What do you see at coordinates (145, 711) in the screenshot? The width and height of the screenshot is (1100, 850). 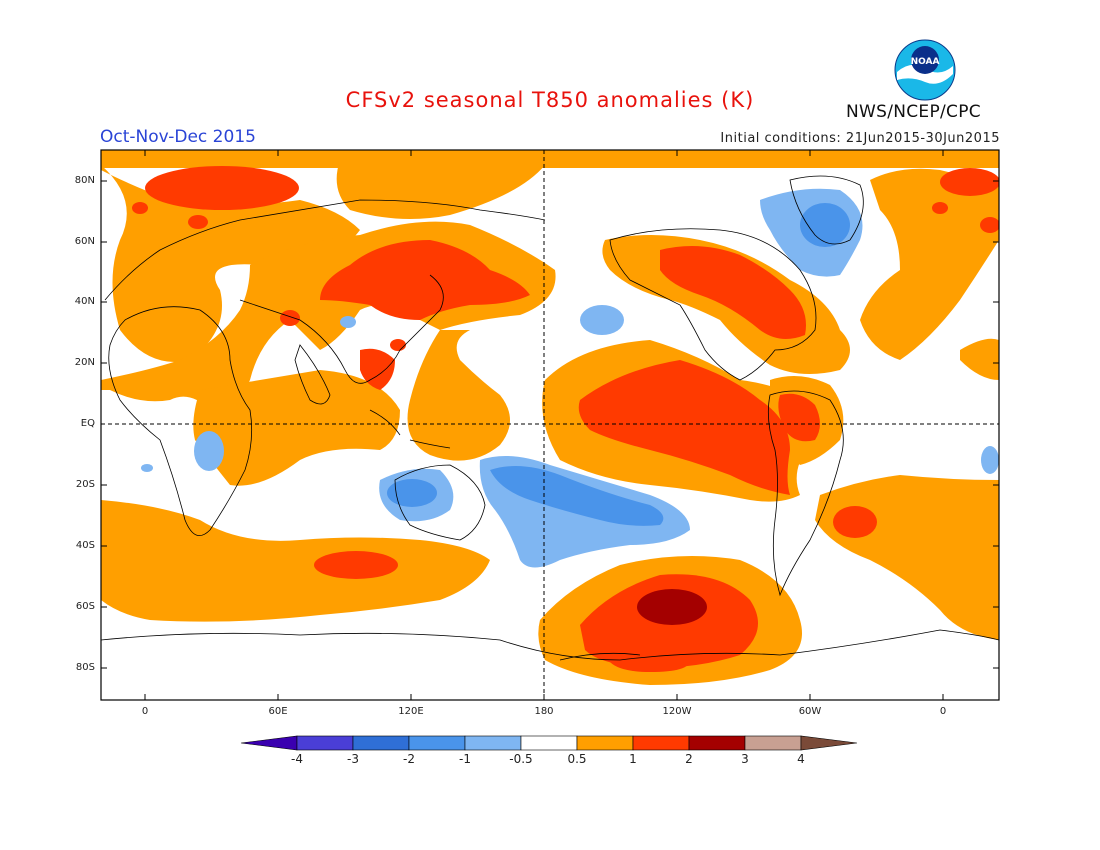 I see `lon-label-0: 0` at bounding box center [145, 711].